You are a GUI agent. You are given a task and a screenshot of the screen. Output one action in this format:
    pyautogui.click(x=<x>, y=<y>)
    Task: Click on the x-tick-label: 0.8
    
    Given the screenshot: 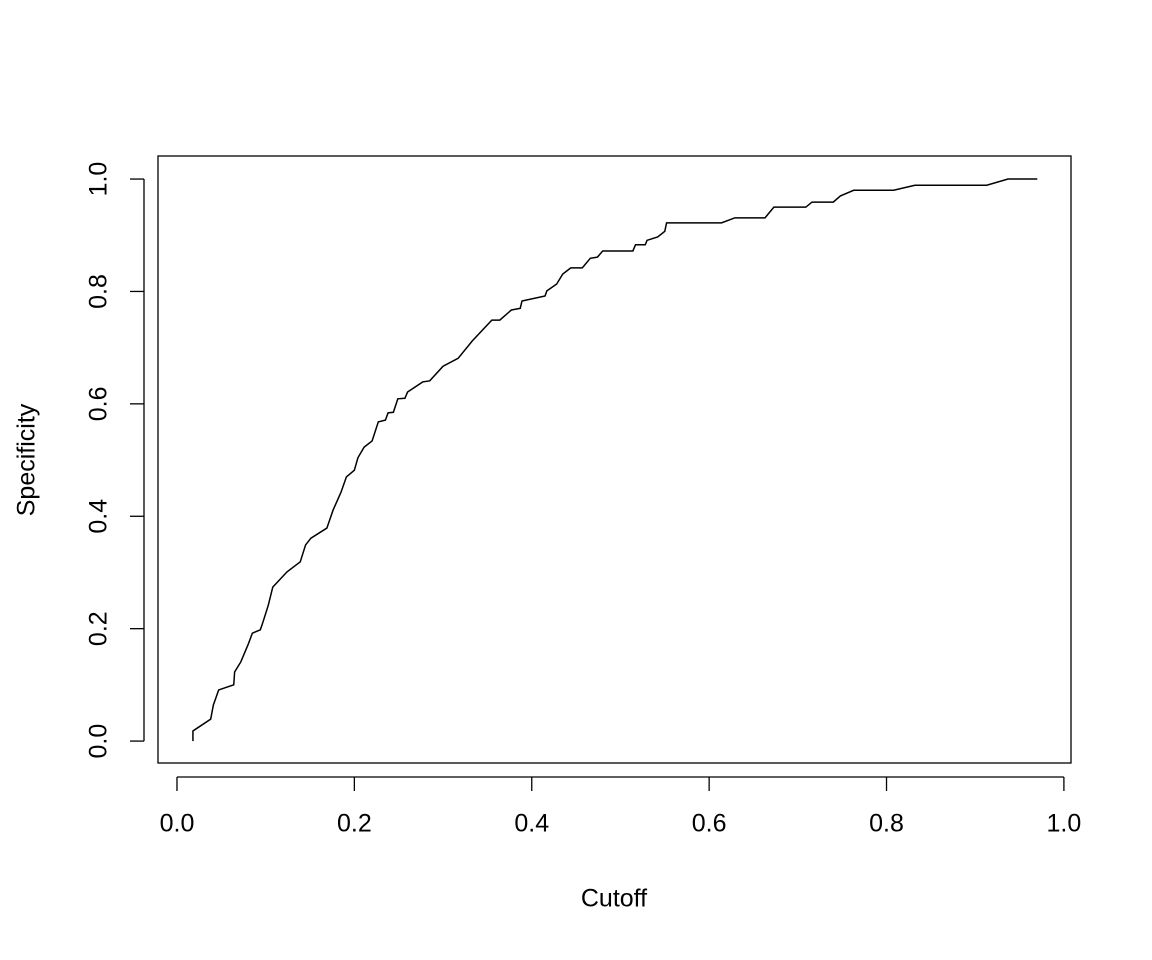 What is the action you would take?
    pyautogui.click(x=886, y=824)
    